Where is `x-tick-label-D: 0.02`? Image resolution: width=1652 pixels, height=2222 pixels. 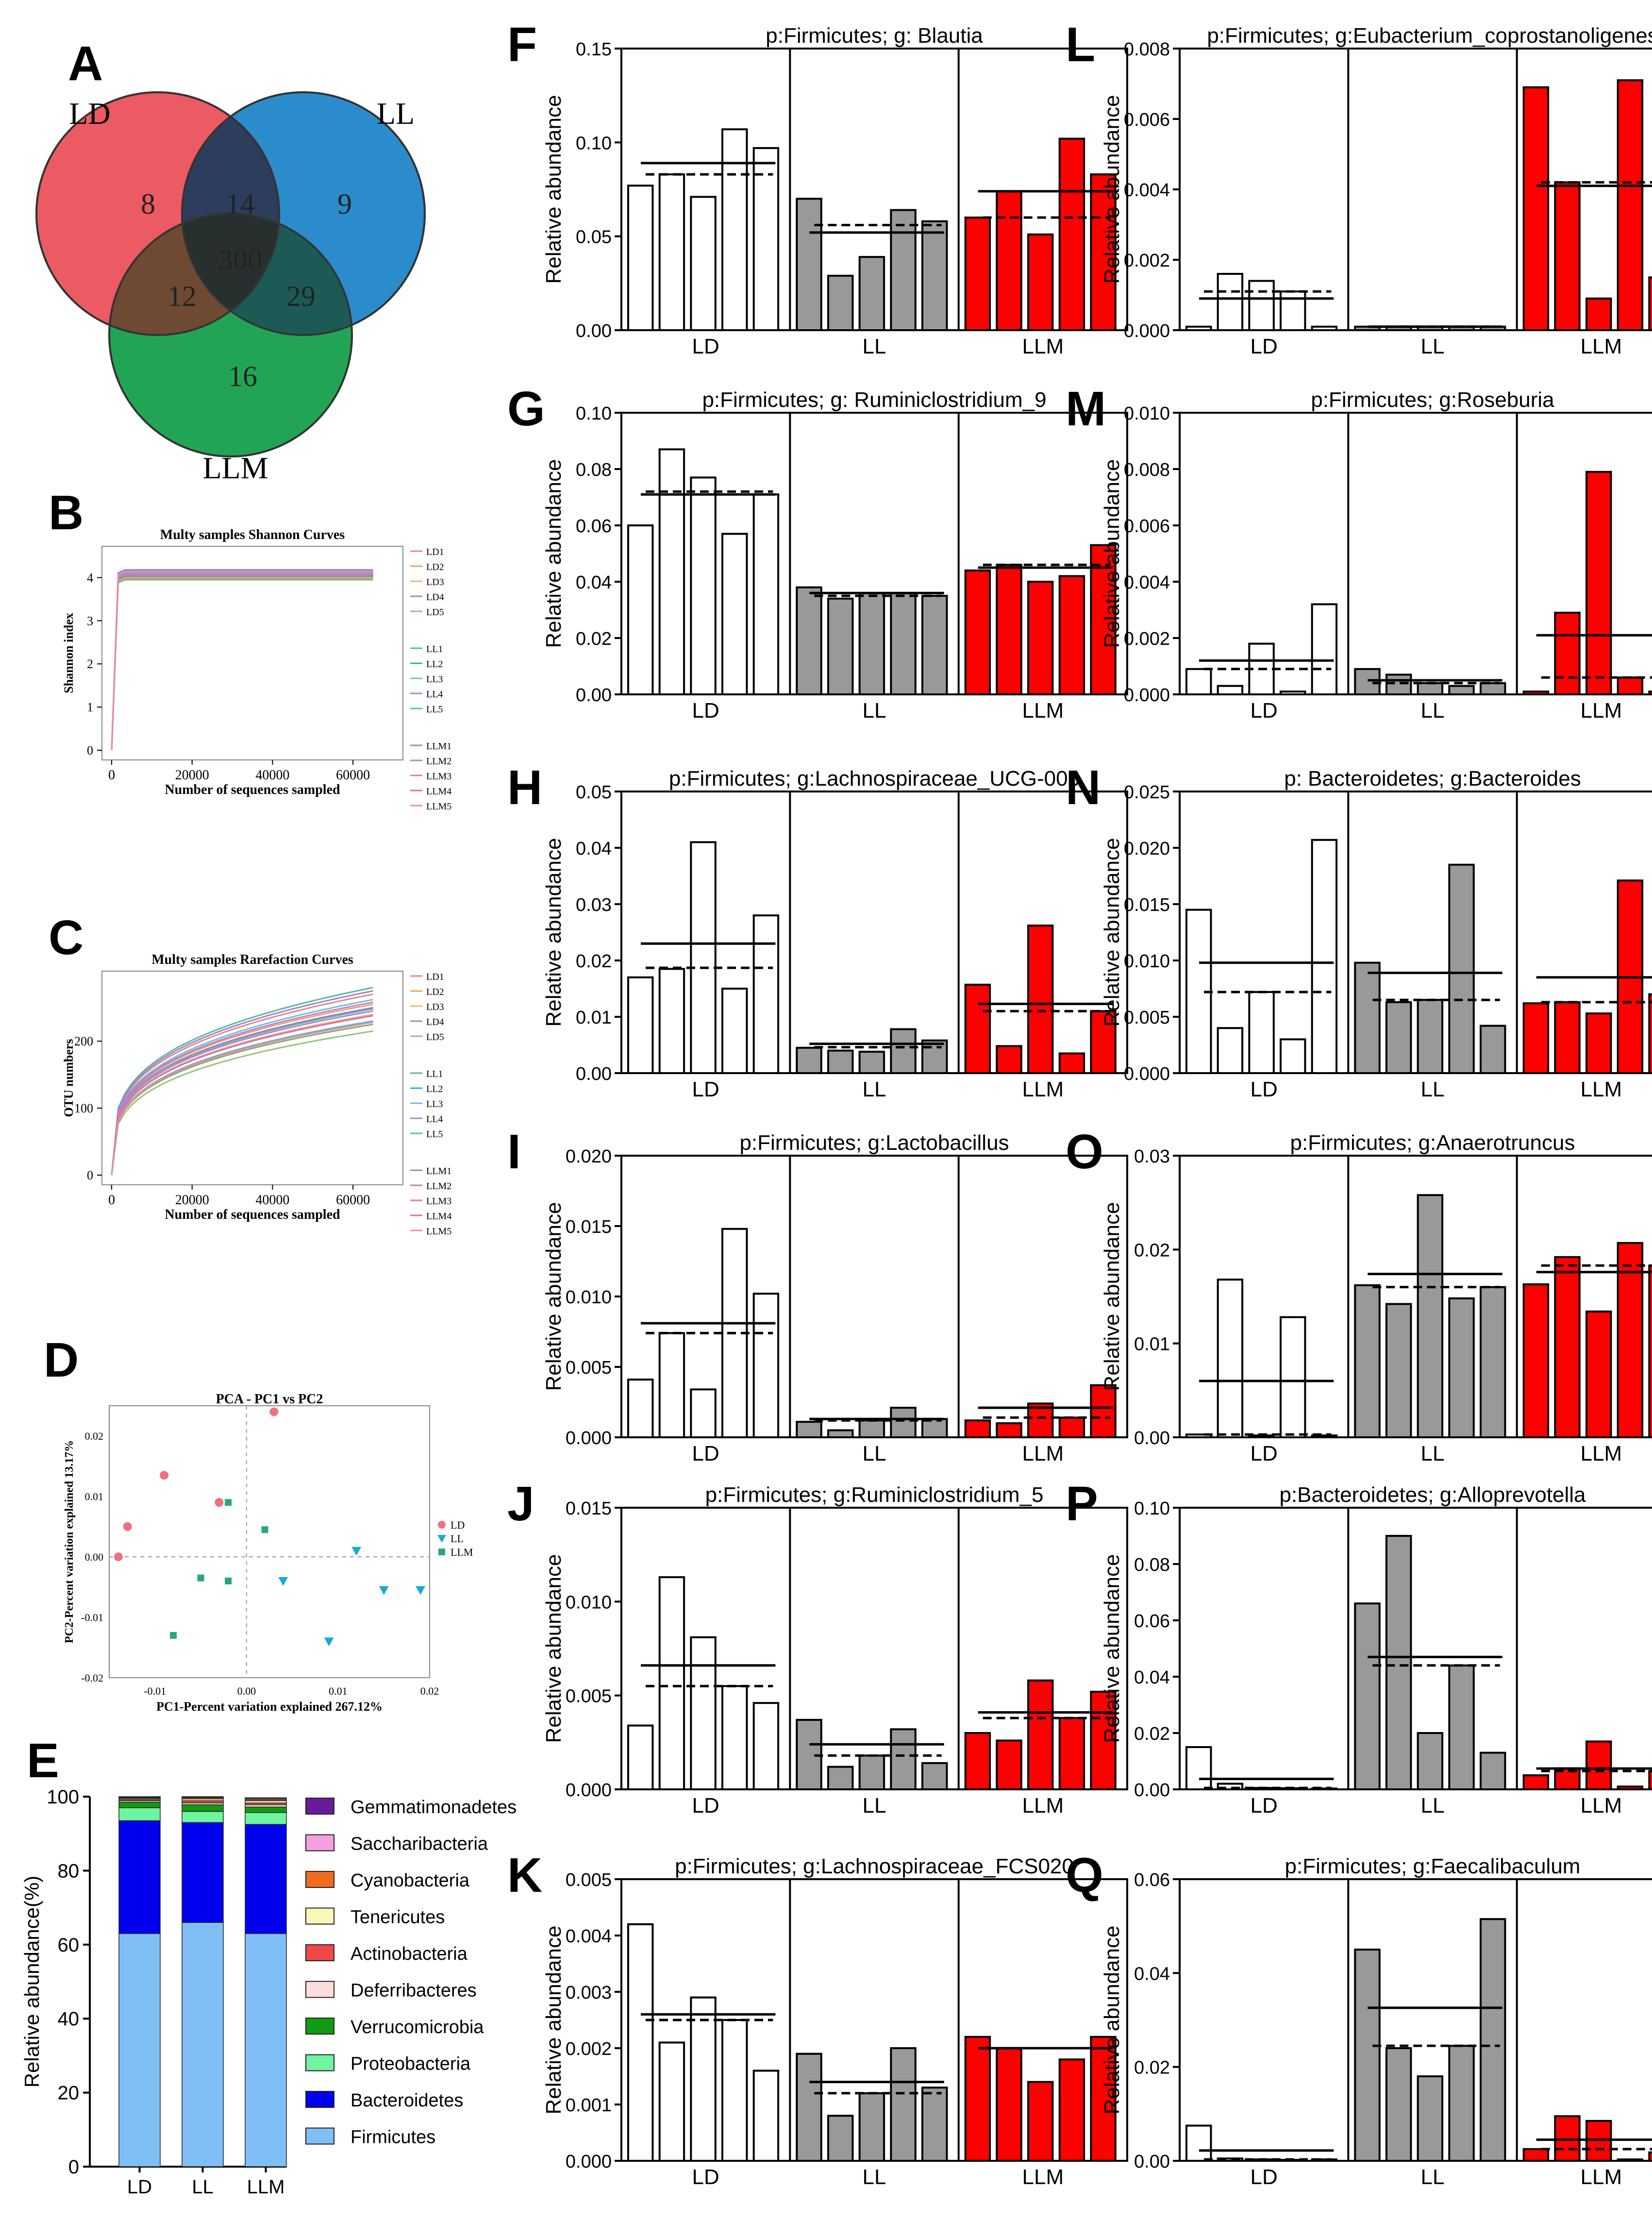 x-tick-label-D: 0.02 is located at coordinates (429, 1691).